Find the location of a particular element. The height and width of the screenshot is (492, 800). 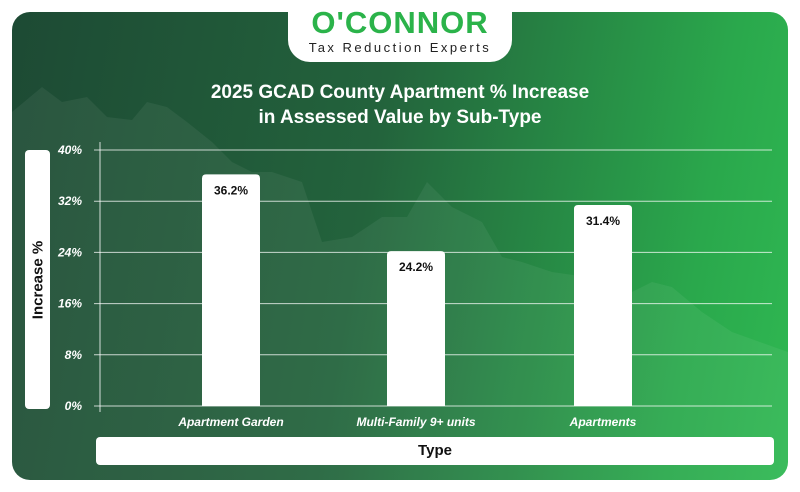

x-tick-label: Apartment Garden is located at coordinates (230, 422).